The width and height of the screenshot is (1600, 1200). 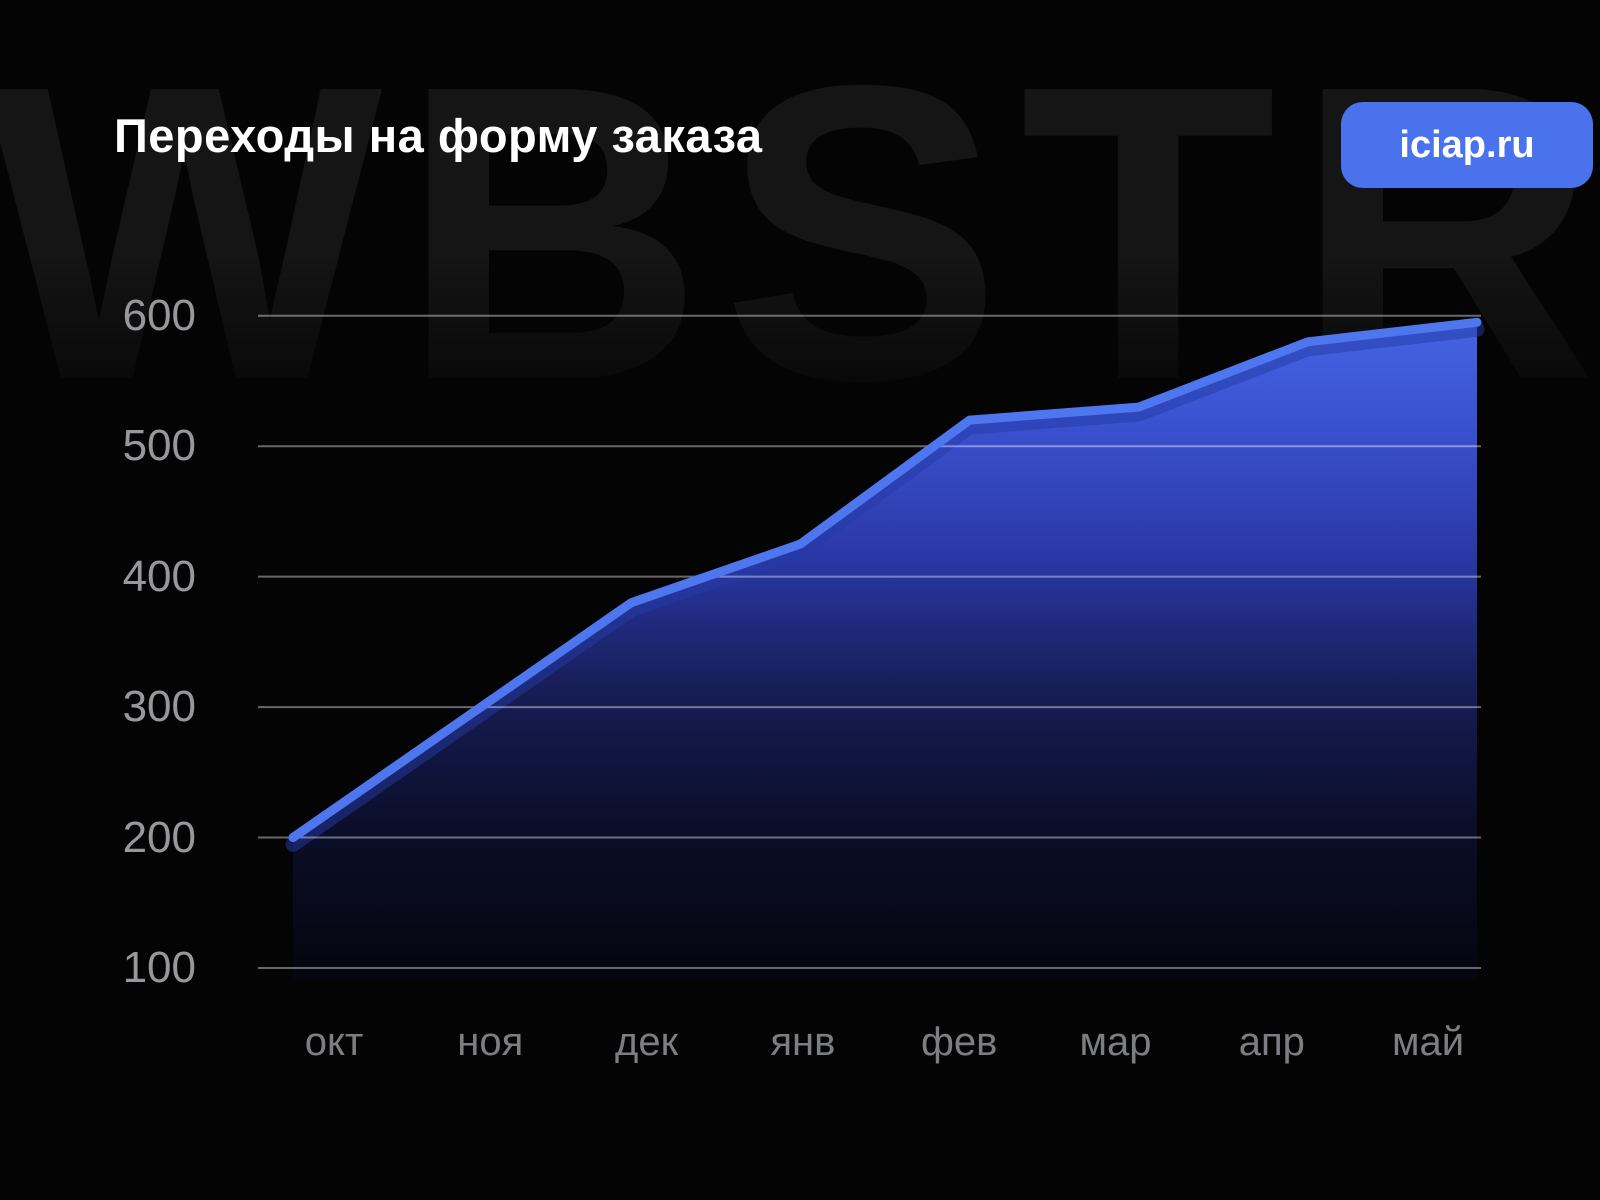 I want to click on x-axis-label: мар, so click(x=1115, y=1042).